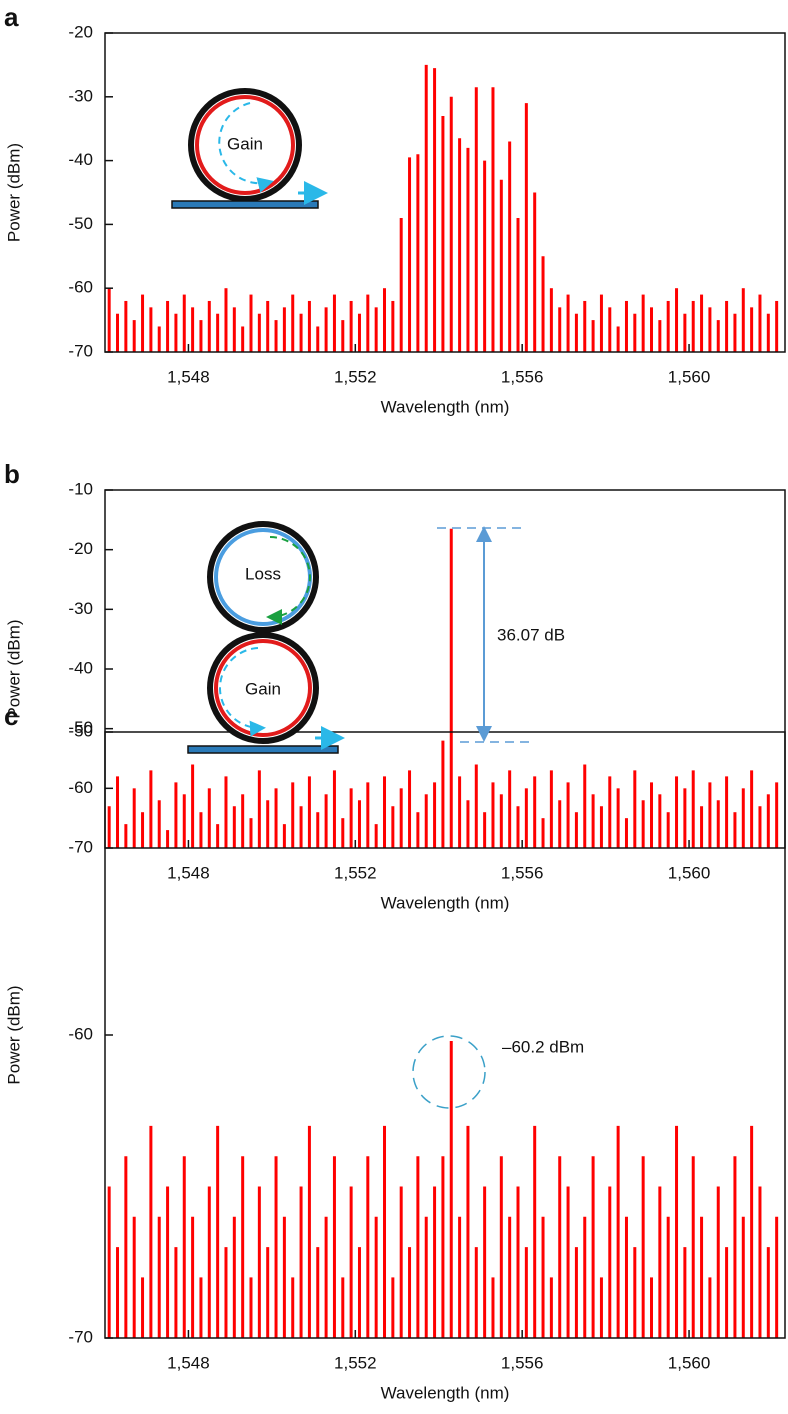  What do you see at coordinates (12, 474) in the screenshot?
I see `panel-label: b` at bounding box center [12, 474].